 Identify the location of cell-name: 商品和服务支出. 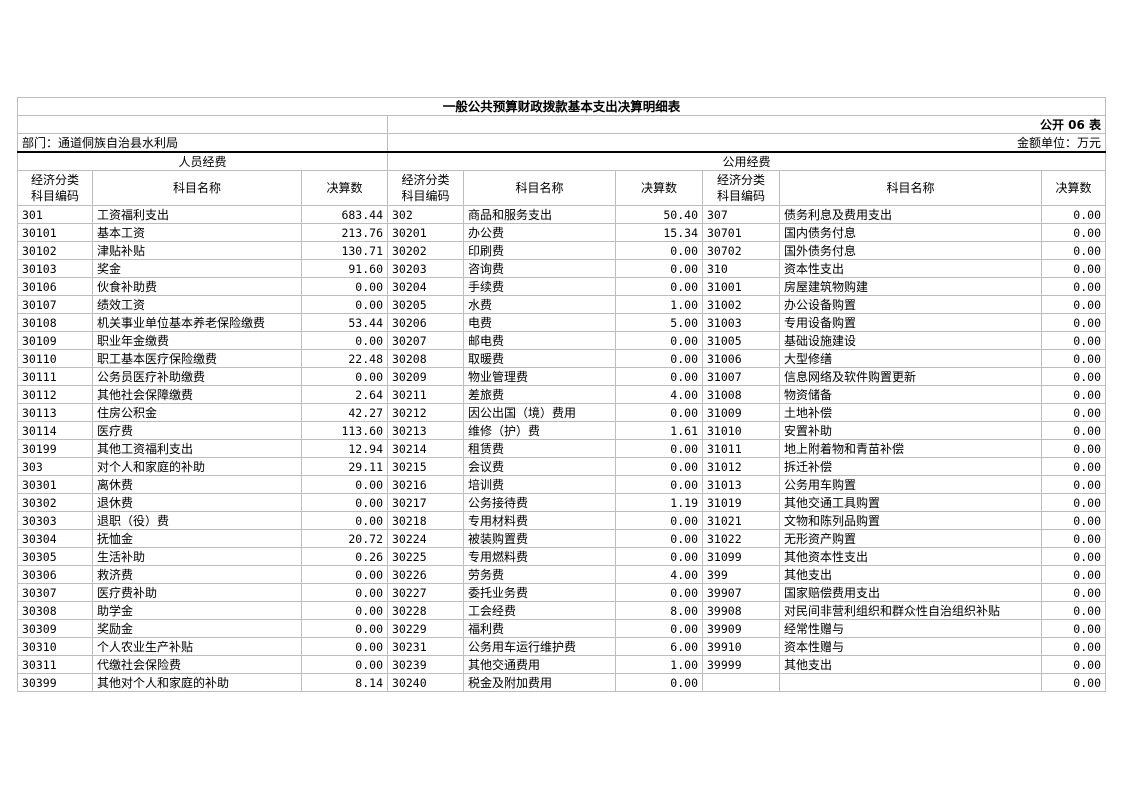
(539, 214).